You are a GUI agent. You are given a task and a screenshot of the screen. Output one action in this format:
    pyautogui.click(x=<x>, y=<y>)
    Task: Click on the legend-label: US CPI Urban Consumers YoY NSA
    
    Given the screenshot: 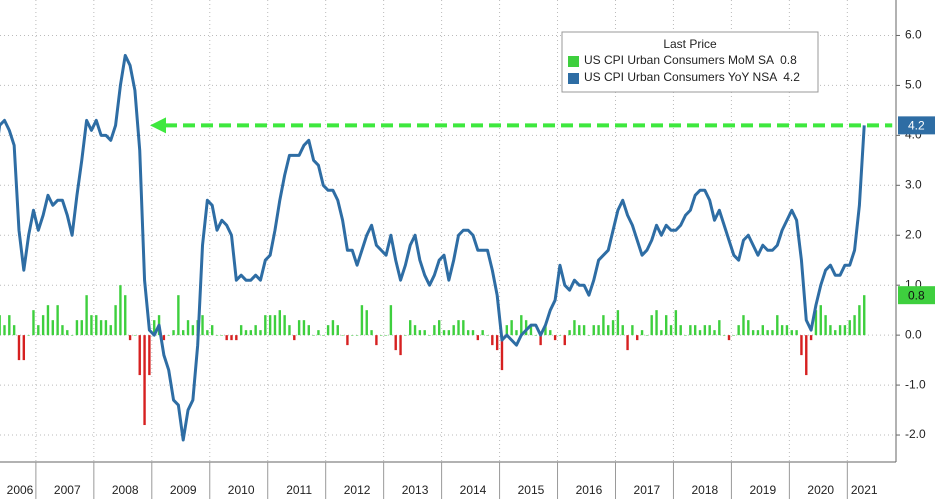 What is the action you would take?
    pyautogui.click(x=680, y=77)
    